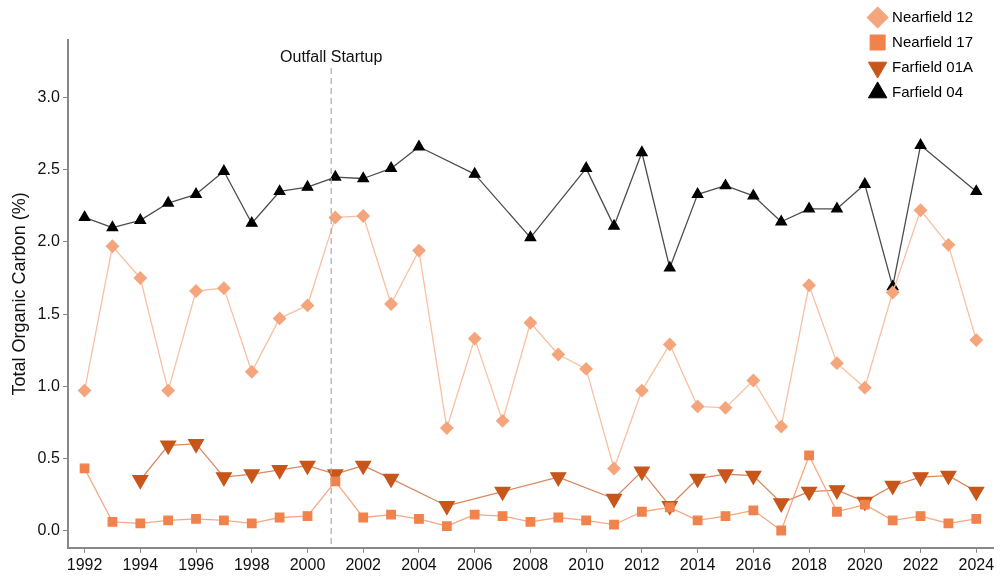  Describe the element at coordinates (48, 97) in the screenshot. I see `y-tick-label: 3.0` at that location.